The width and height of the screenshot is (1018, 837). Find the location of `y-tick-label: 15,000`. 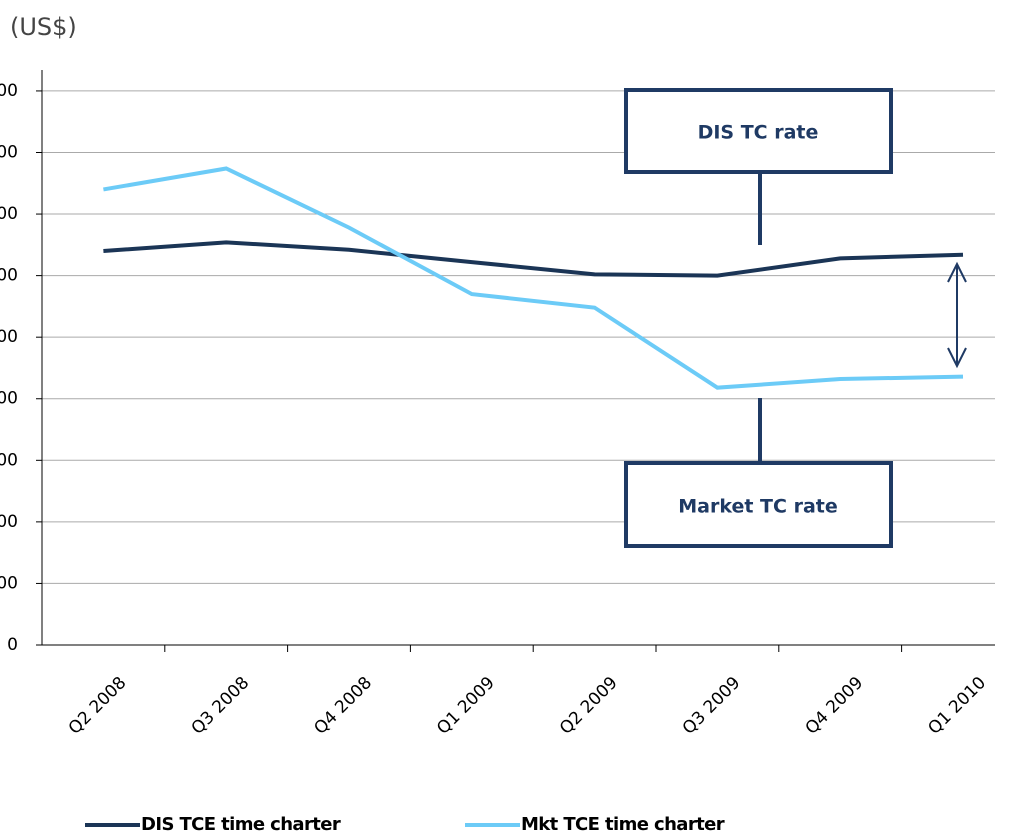

y-tick-label: 15,000 is located at coordinates (9, 460).